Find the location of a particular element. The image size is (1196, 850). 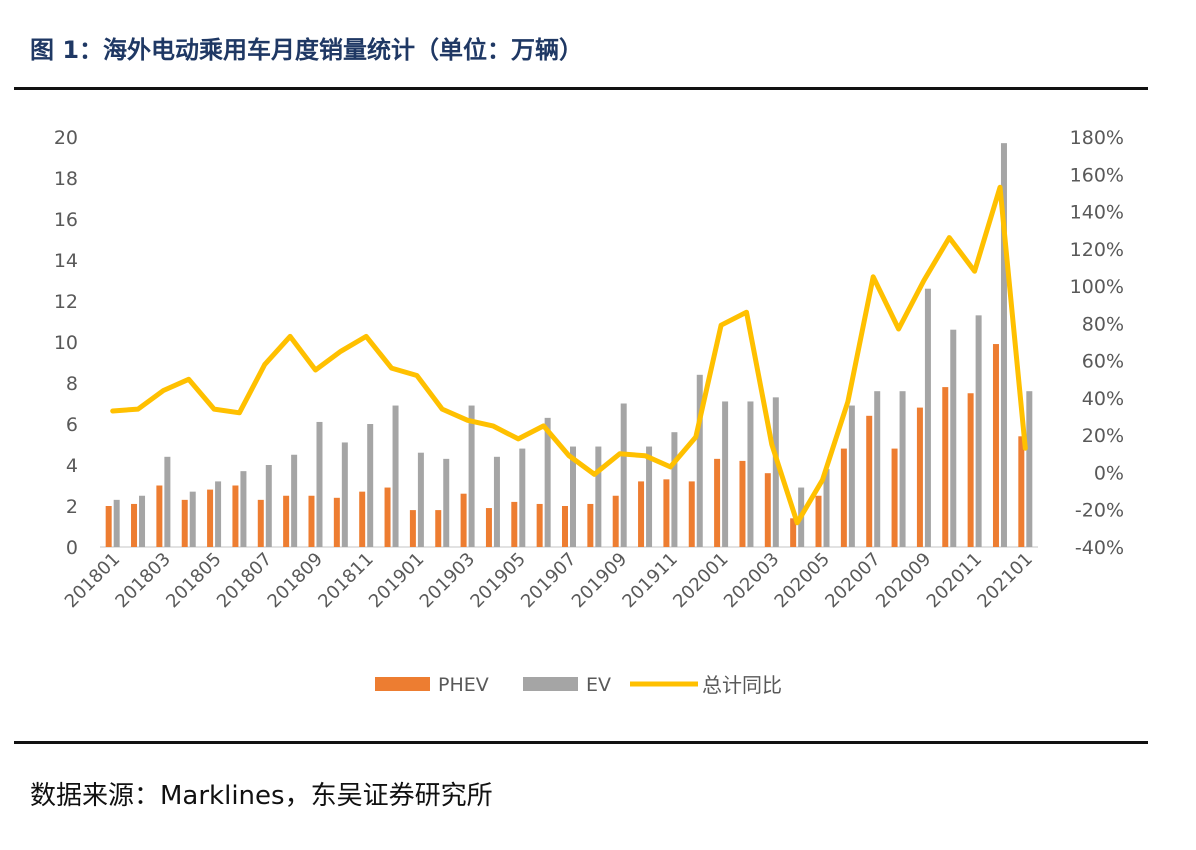

left-axis: 0 2 4 6 8 10 12 14 16 18 20 is located at coordinates (66, 343).